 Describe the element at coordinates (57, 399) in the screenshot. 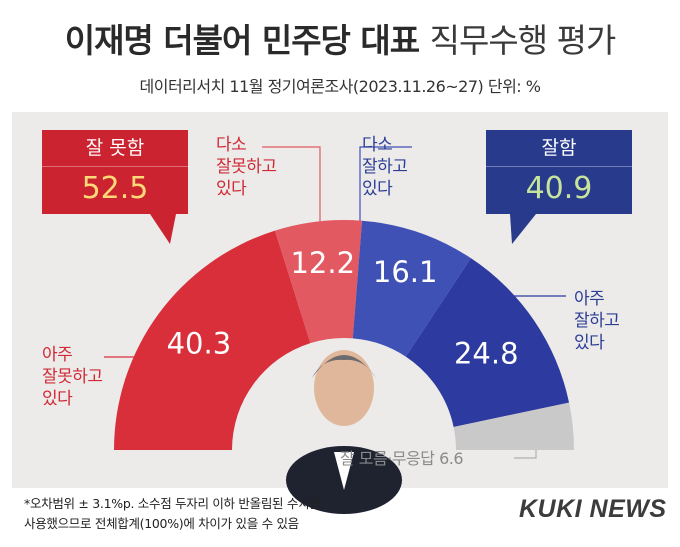

I see `label-very-bad-line3: 있다` at that location.